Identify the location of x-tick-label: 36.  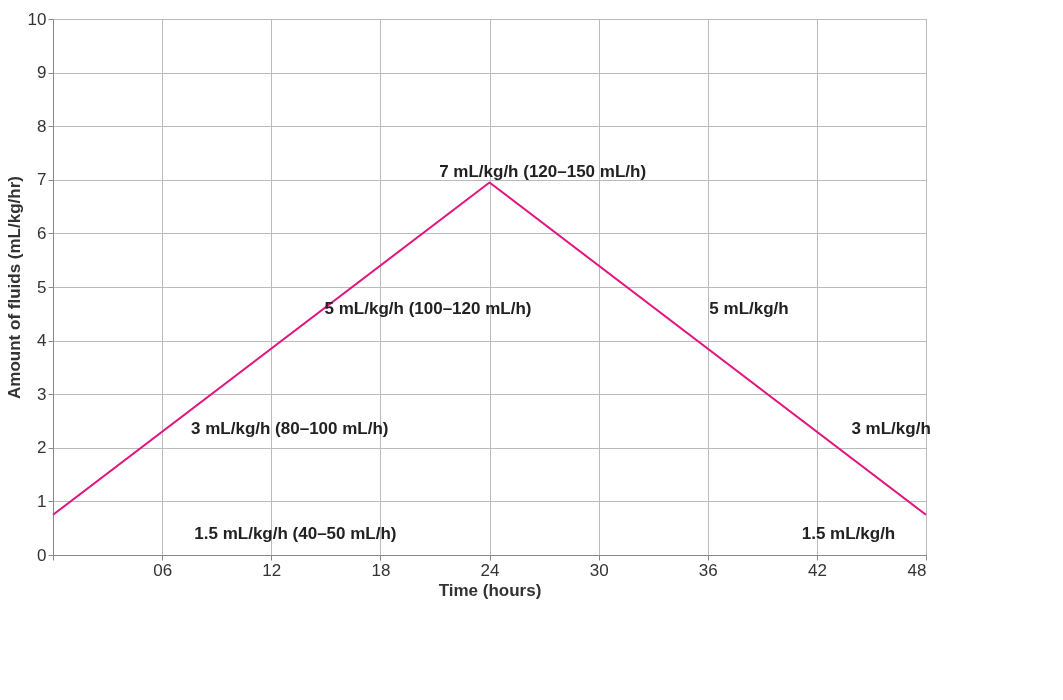
(708, 570).